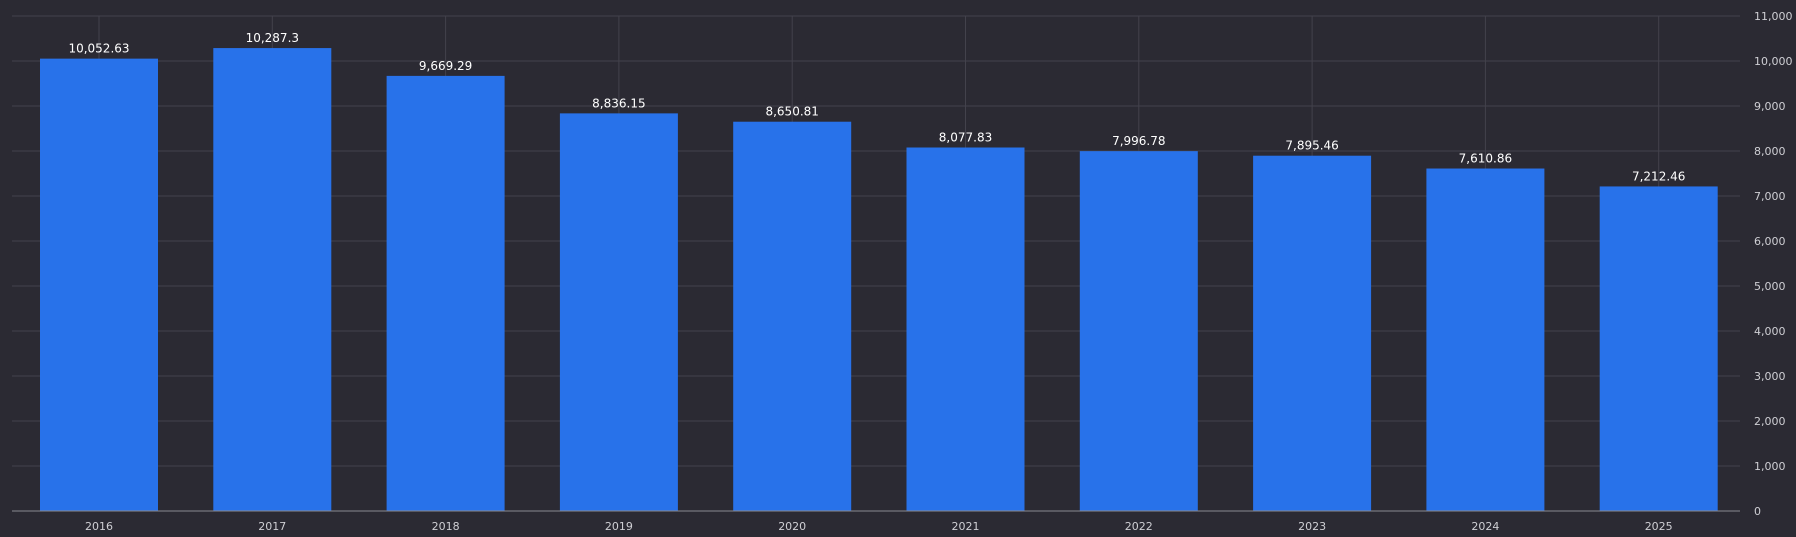 Image resolution: width=1796 pixels, height=537 pixels. I want to click on x-tick-label: 2018, so click(446, 526).